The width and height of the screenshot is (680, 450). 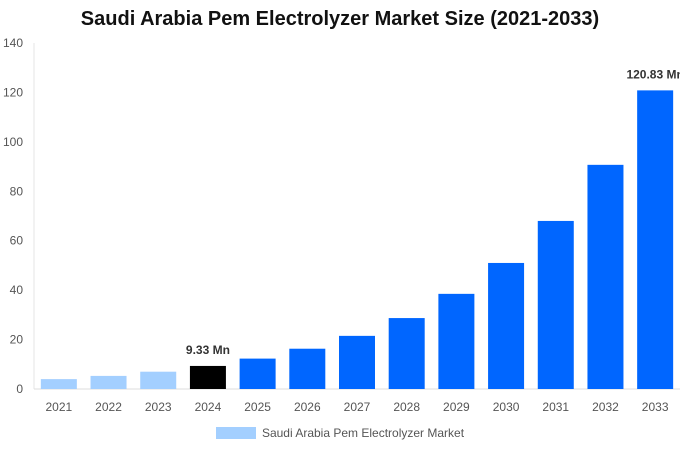 I want to click on bar-2022, so click(x=108, y=382).